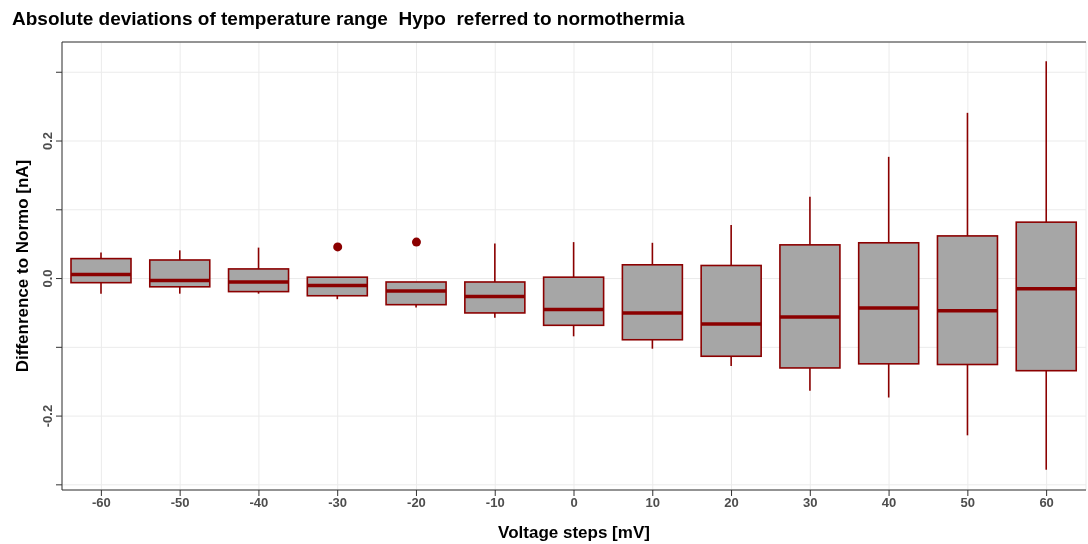  What do you see at coordinates (101, 503) in the screenshot?
I see `x-tick-label: -60` at bounding box center [101, 503].